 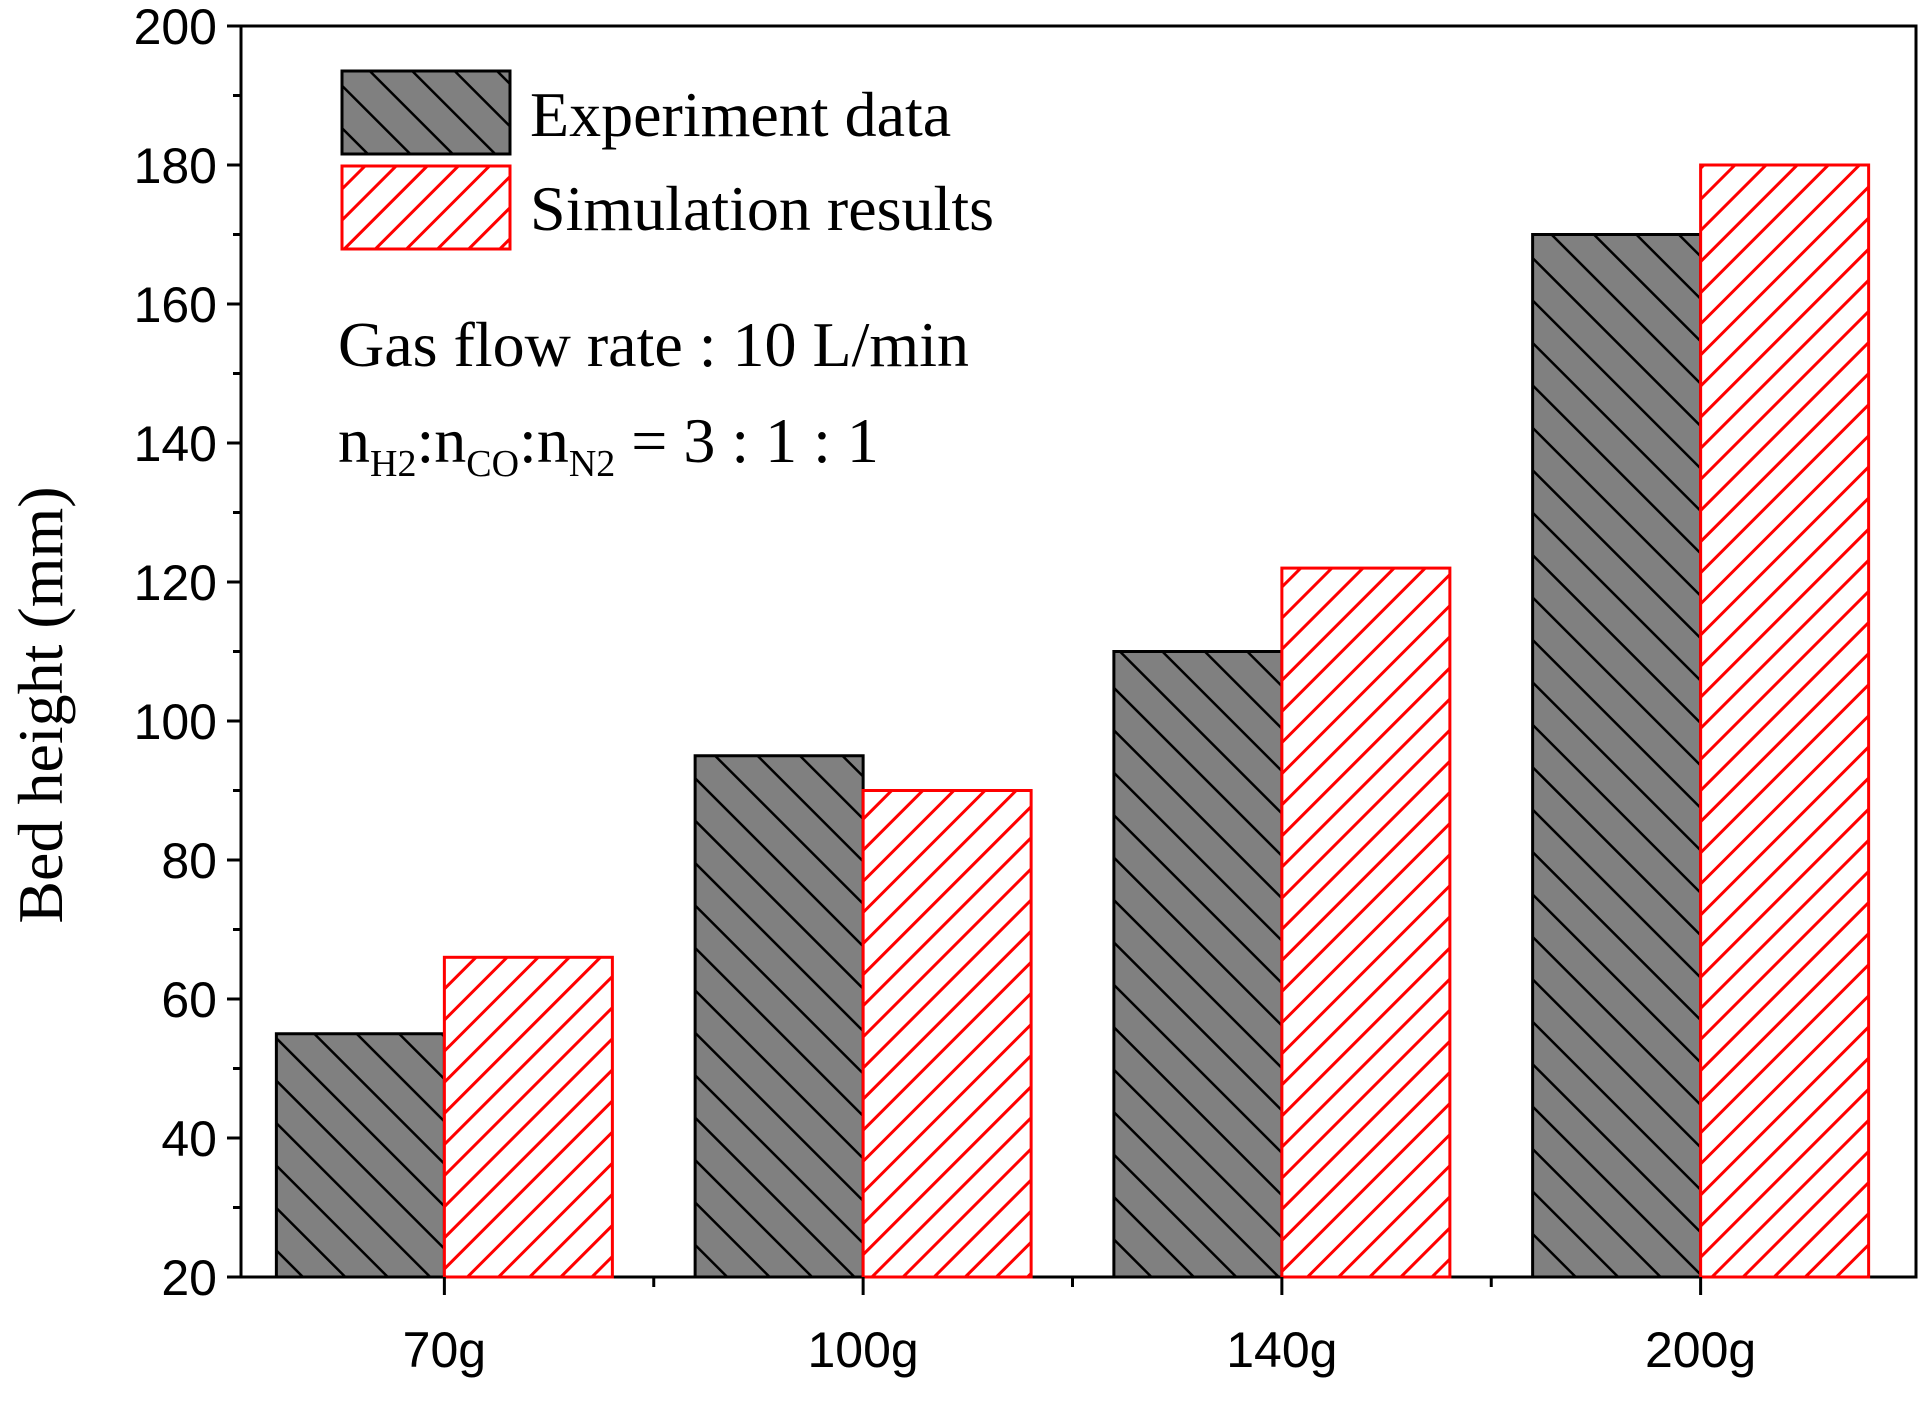 I want to click on x-tick-label: 100g, so click(x=863, y=1350).